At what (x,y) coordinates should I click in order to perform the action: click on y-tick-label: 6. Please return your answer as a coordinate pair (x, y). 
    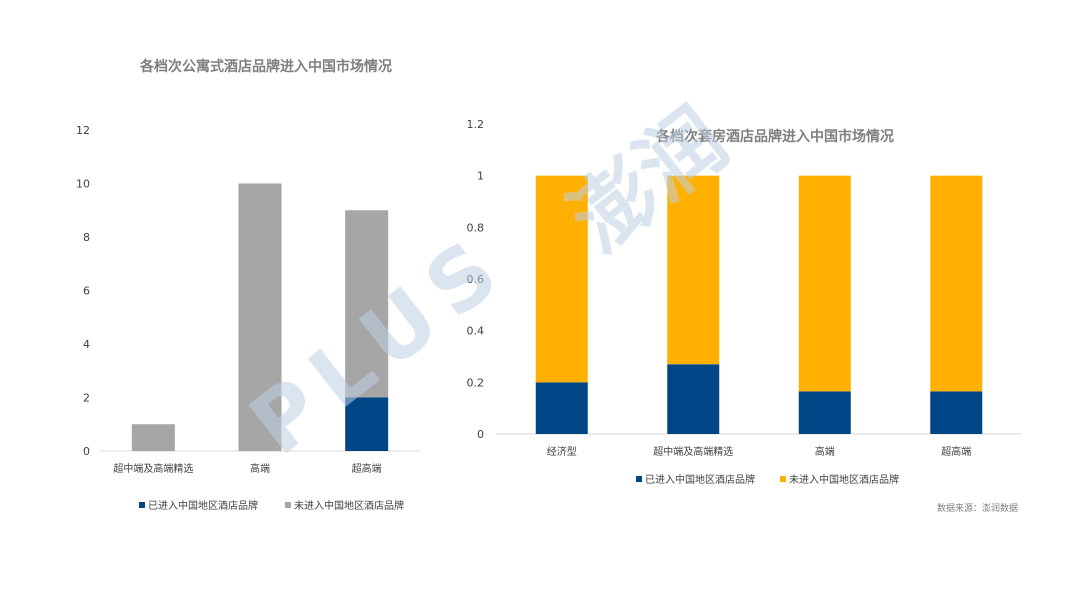
    Looking at the image, I should click on (86, 291).